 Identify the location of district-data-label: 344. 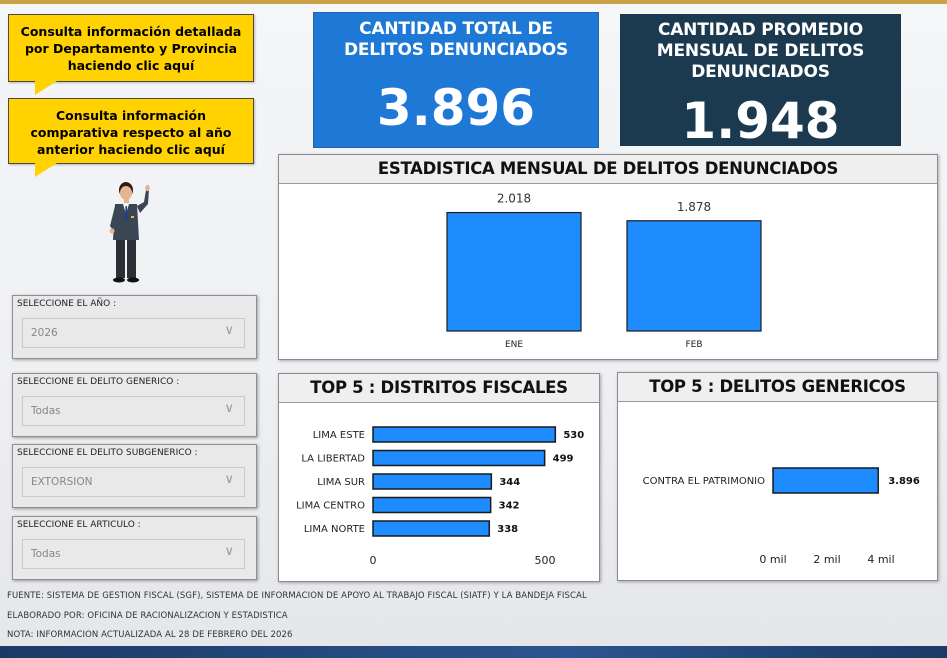
(509, 482).